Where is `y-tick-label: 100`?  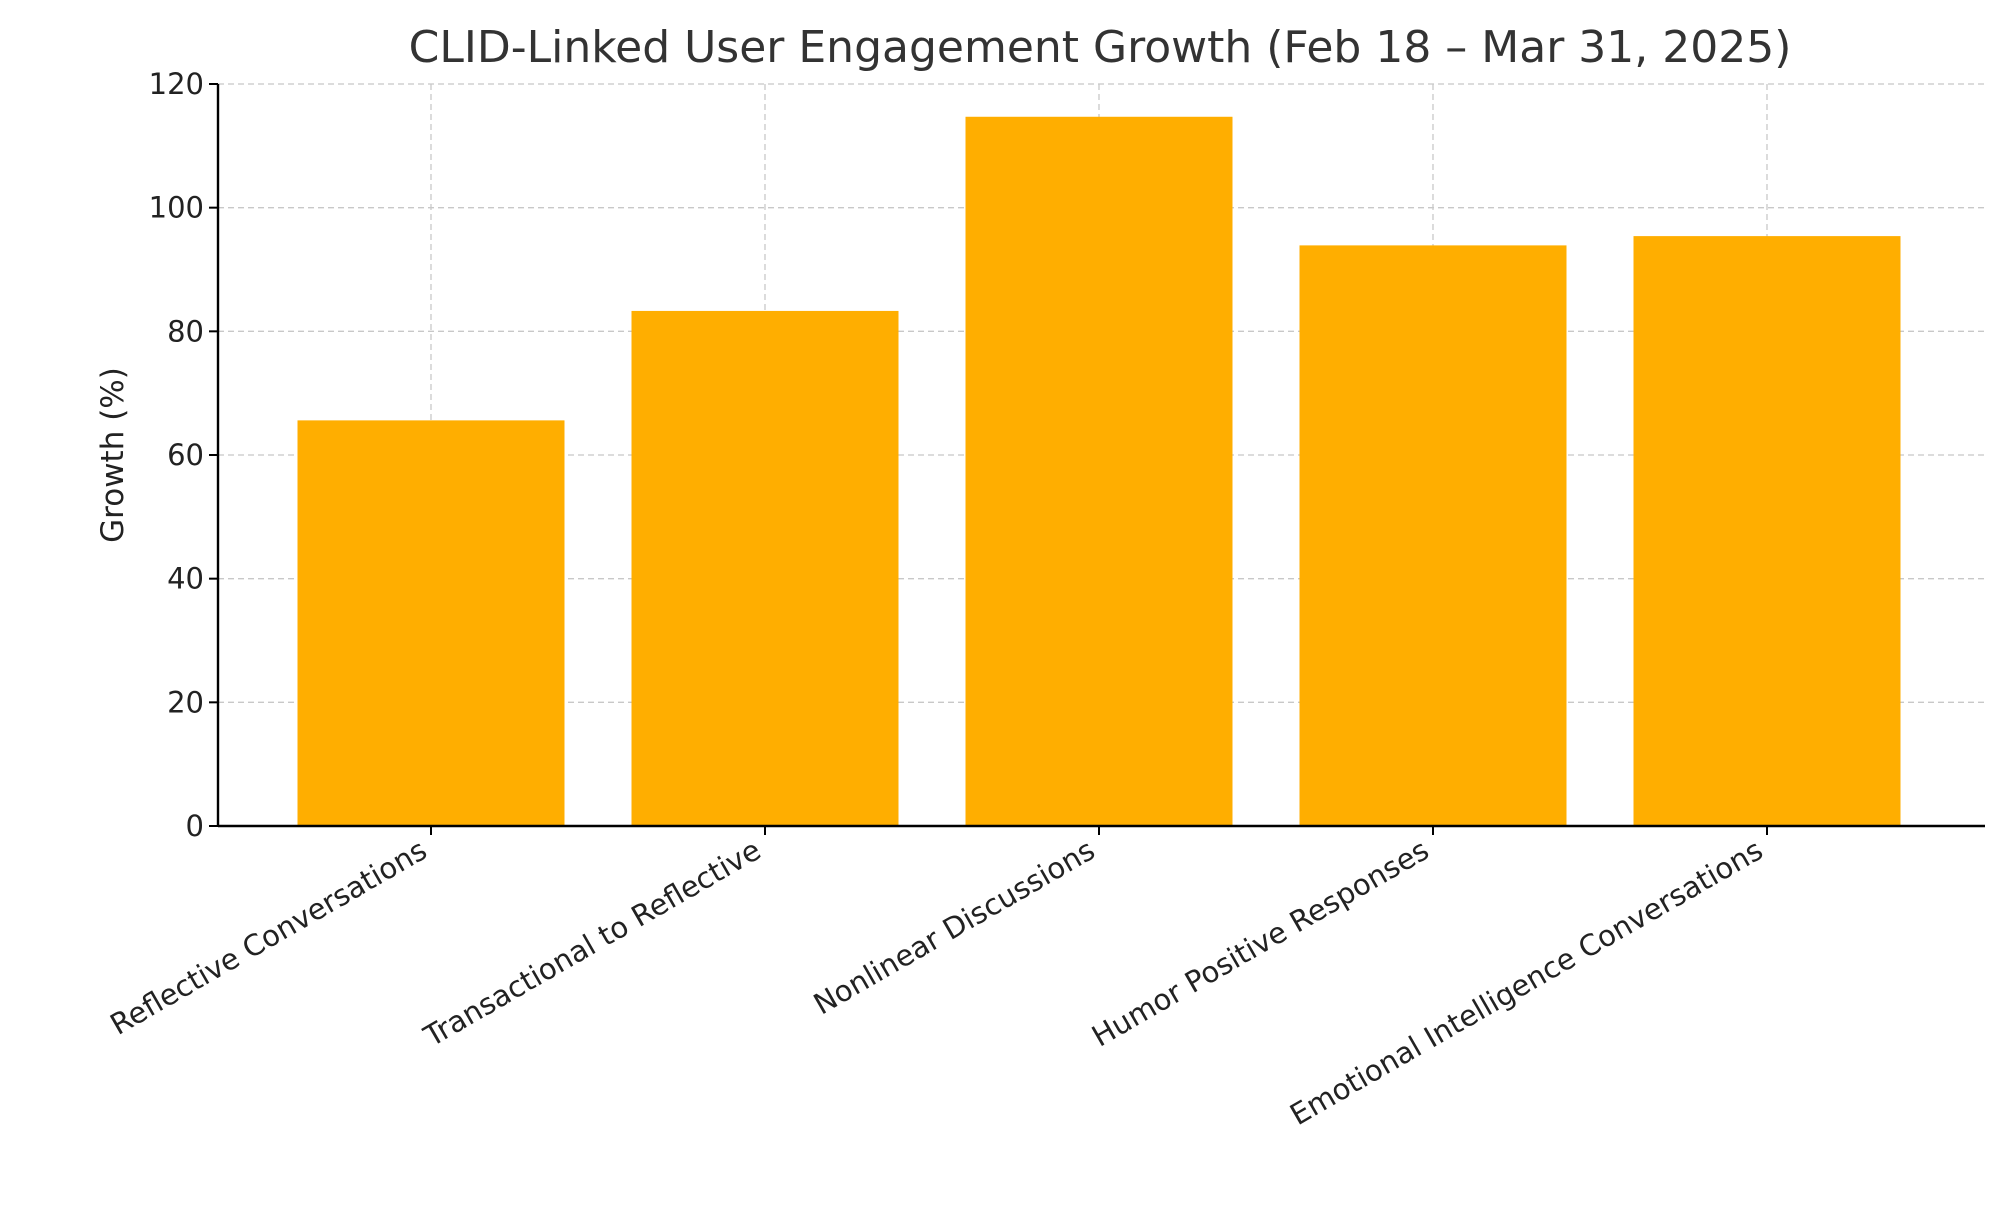
y-tick-label: 100 is located at coordinates (176, 208).